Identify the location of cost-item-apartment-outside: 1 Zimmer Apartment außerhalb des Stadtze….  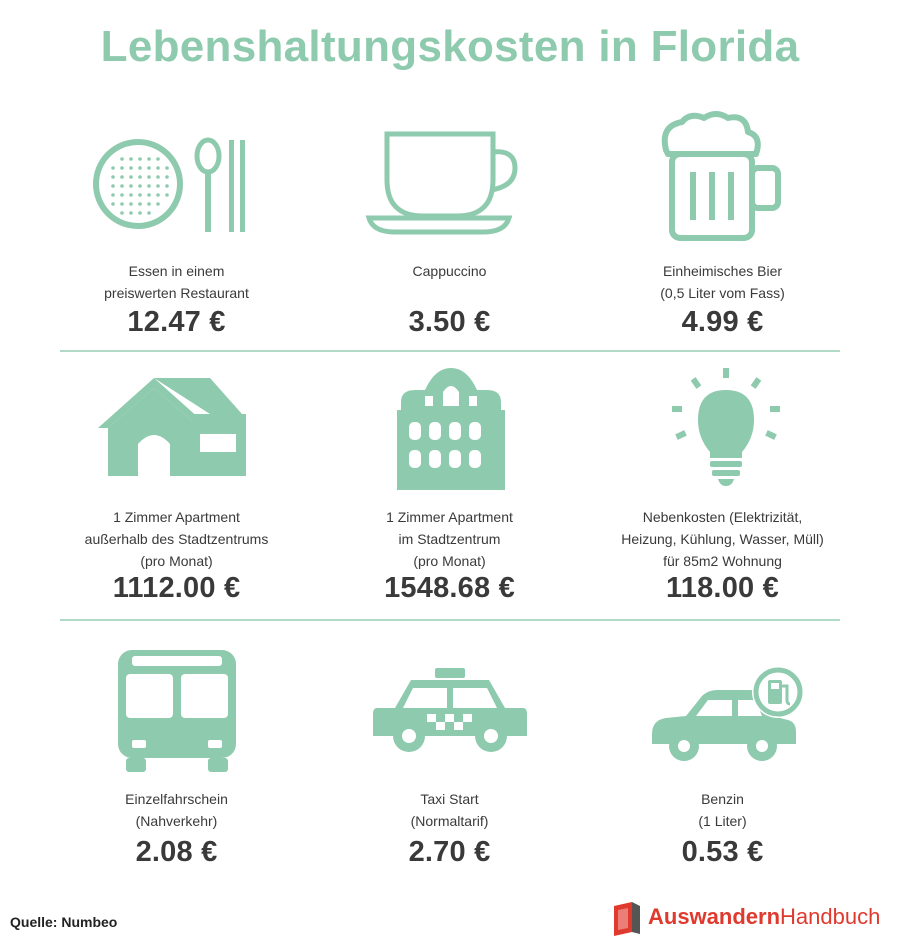
(176, 492).